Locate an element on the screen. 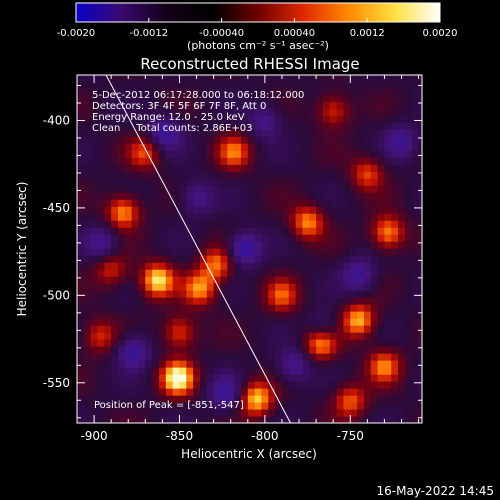  x-axis-label: Heliocentric X (arcsec) is located at coordinates (249, 454).